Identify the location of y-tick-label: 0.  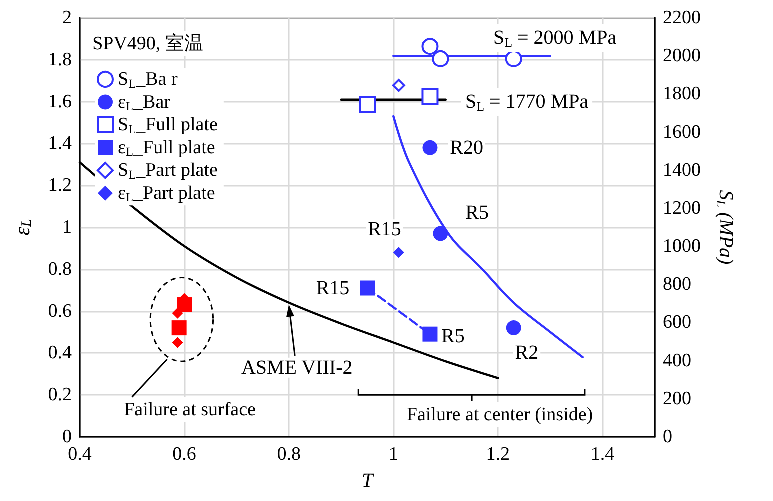
(67, 437).